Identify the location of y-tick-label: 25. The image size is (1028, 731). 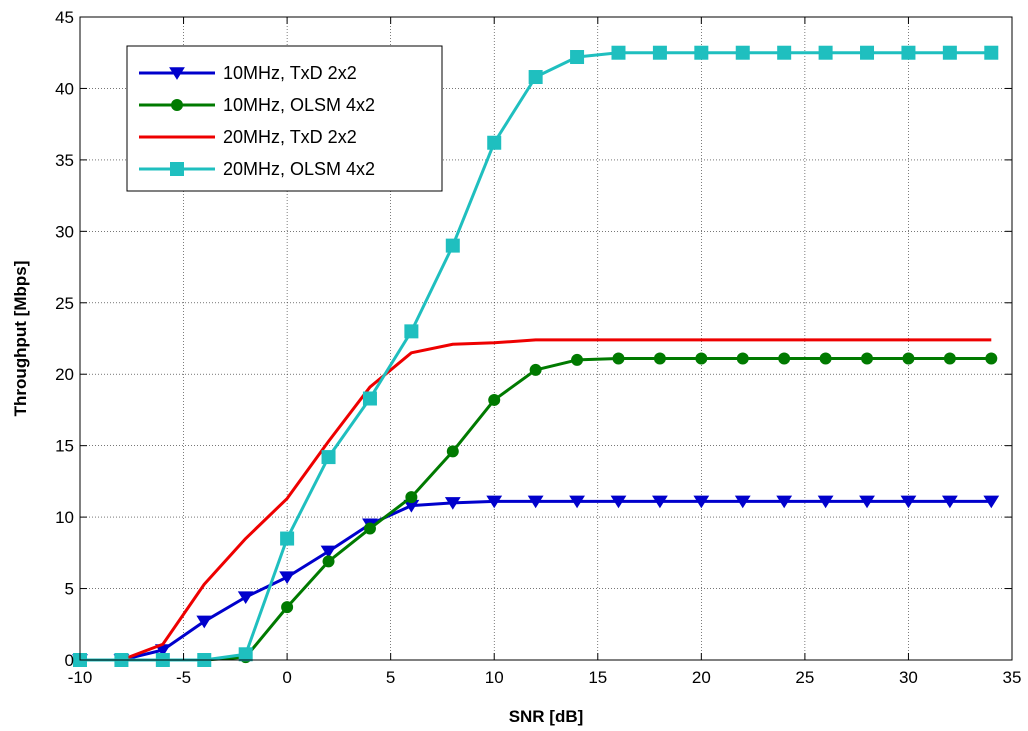
(64, 303).